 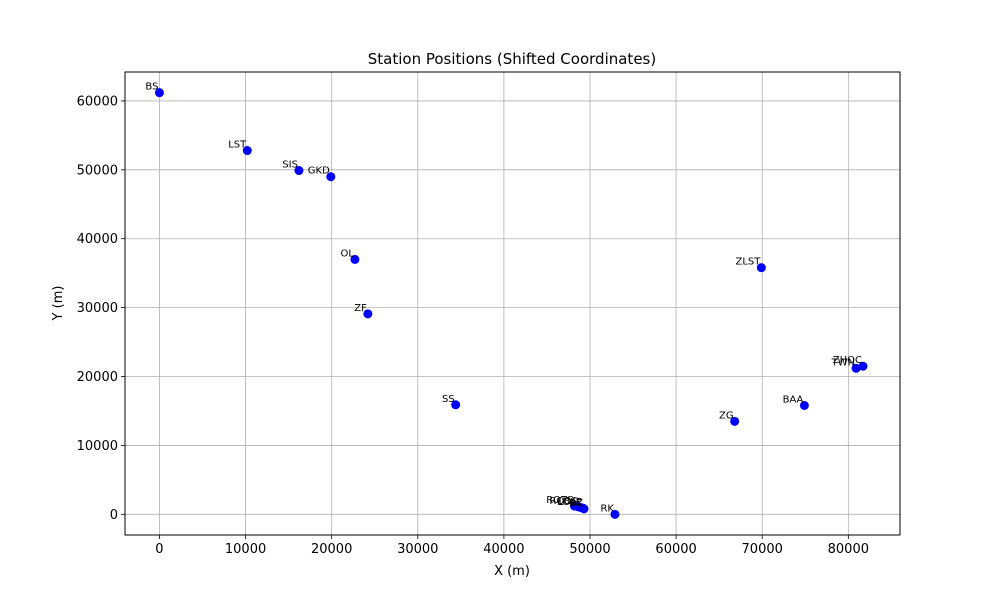 What do you see at coordinates (237, 145) in the screenshot?
I see `data-point-label: LST` at bounding box center [237, 145].